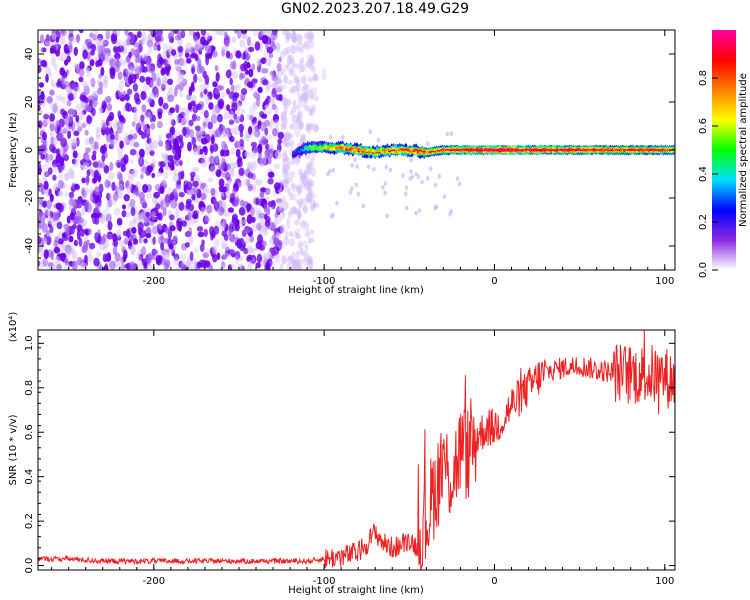 This screenshot has width=750, height=600. What do you see at coordinates (29, 102) in the screenshot?
I see `y-tick-label: 20` at bounding box center [29, 102].